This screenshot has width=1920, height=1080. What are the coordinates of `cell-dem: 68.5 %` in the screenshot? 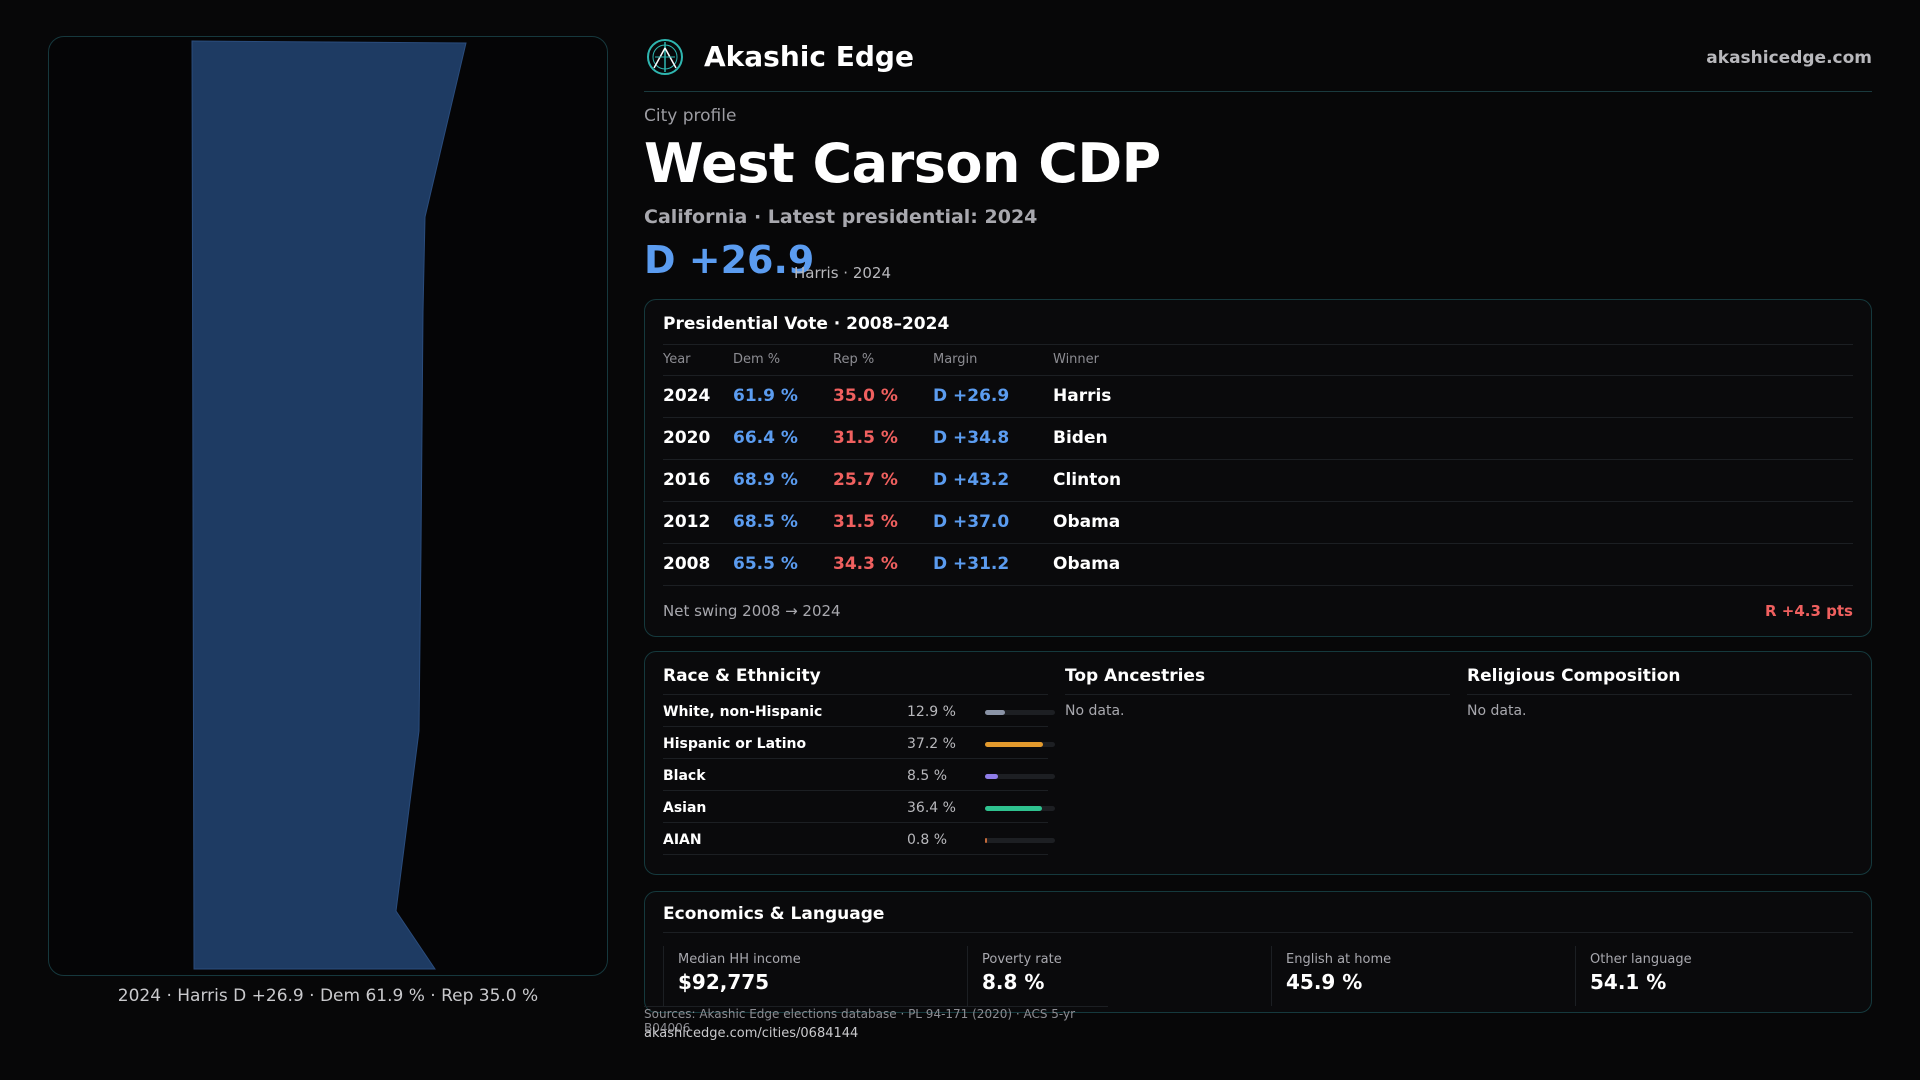 It's located at (765, 522).